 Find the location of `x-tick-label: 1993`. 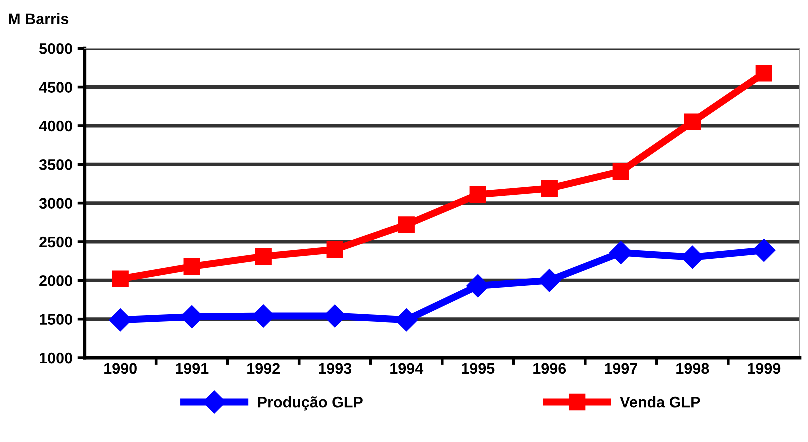

x-tick-label: 1993 is located at coordinates (335, 368).